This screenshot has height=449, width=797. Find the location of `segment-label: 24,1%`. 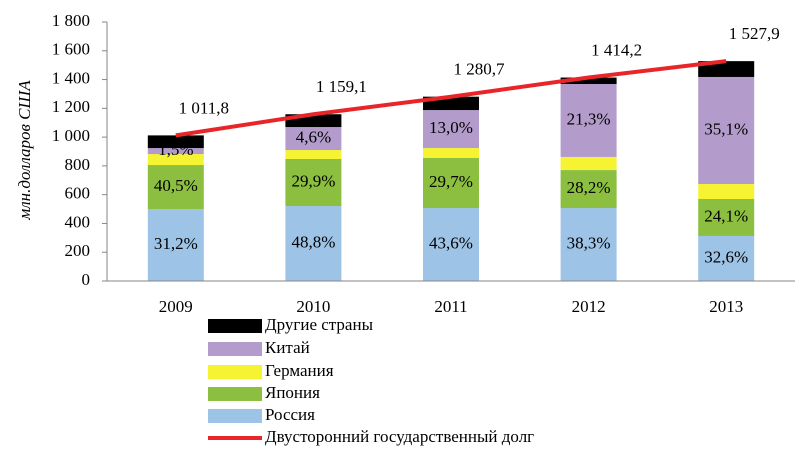

segment-label: 24,1% is located at coordinates (726, 215).